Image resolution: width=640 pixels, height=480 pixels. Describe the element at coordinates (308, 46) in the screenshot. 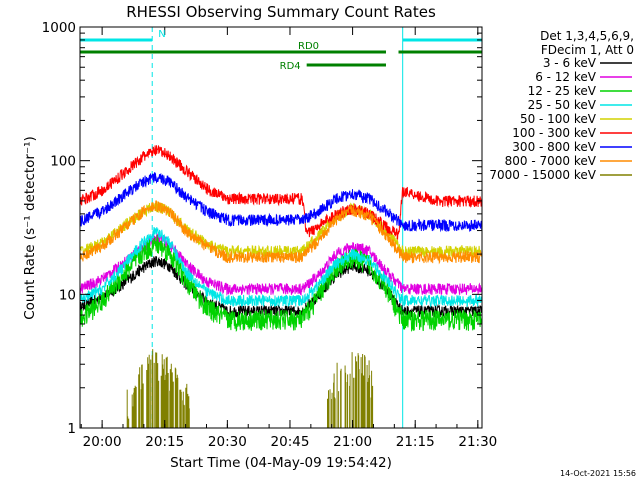

I see `annotation-label-rd0: RD0` at that location.